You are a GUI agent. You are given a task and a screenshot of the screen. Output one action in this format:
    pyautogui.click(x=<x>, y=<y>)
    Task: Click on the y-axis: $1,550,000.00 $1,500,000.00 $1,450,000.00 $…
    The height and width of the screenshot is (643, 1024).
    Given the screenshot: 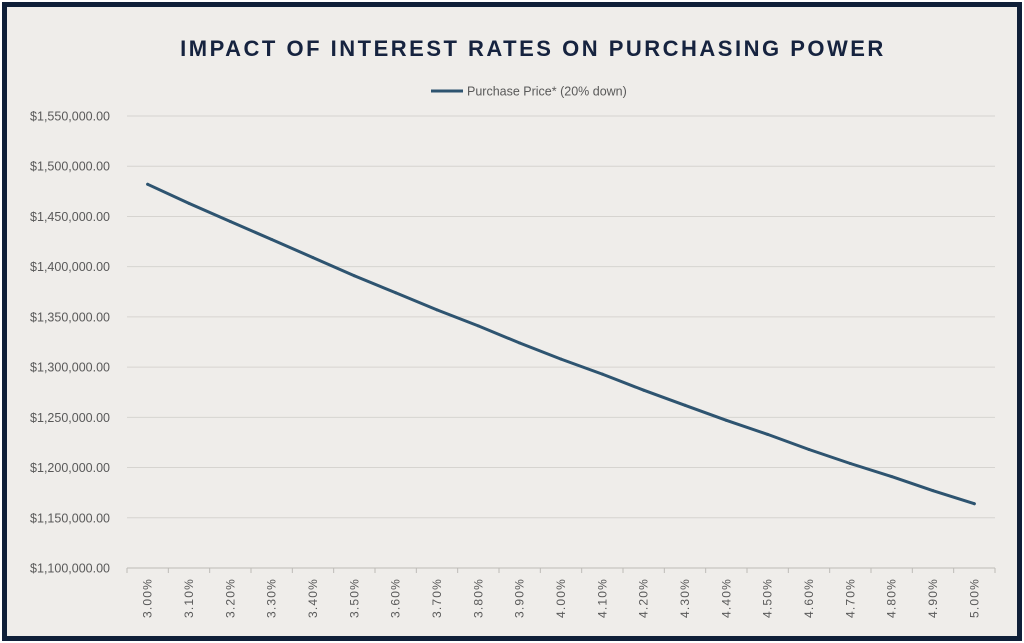 What is the action you would take?
    pyautogui.click(x=70, y=343)
    